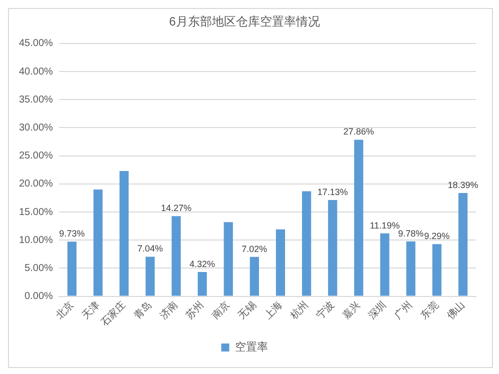 The image size is (499, 374). What do you see at coordinates (36, 44) in the screenshot?
I see `y-tick-label: 45.00%` at bounding box center [36, 44].